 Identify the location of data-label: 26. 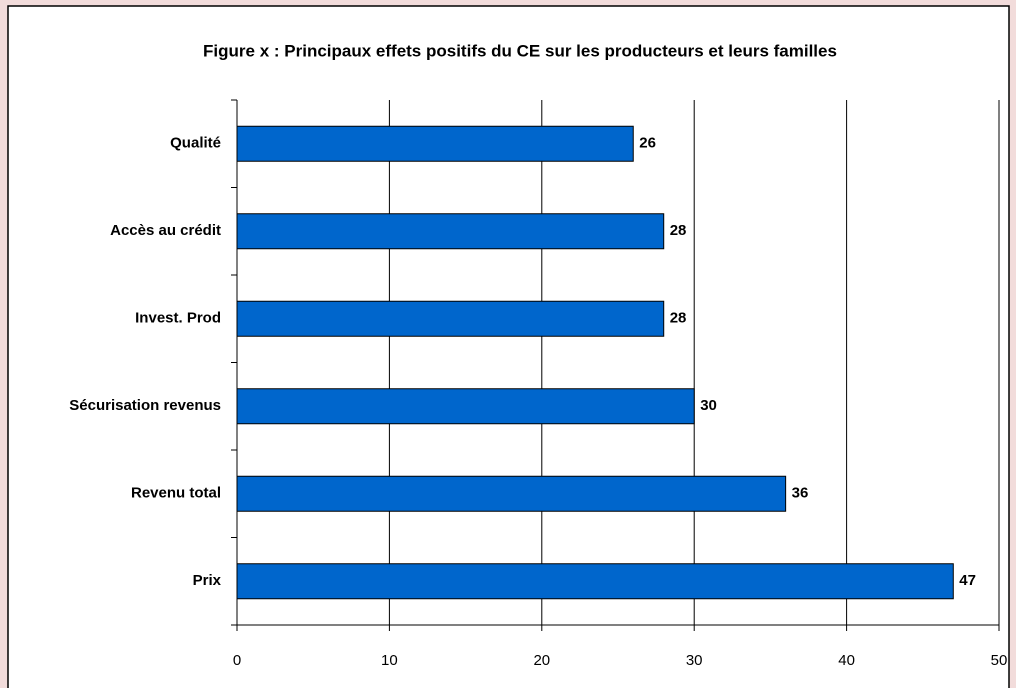
(647, 143).